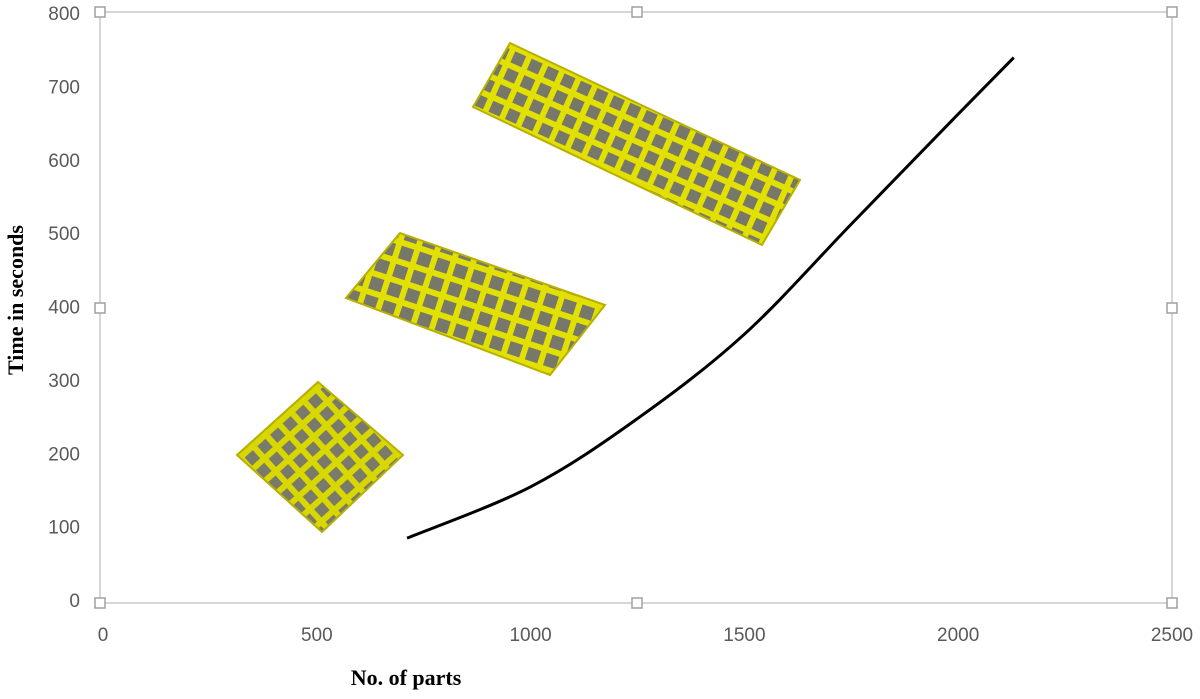 The width and height of the screenshot is (1200, 699). What do you see at coordinates (64, 528) in the screenshot?
I see `y-tick-label: 100` at bounding box center [64, 528].